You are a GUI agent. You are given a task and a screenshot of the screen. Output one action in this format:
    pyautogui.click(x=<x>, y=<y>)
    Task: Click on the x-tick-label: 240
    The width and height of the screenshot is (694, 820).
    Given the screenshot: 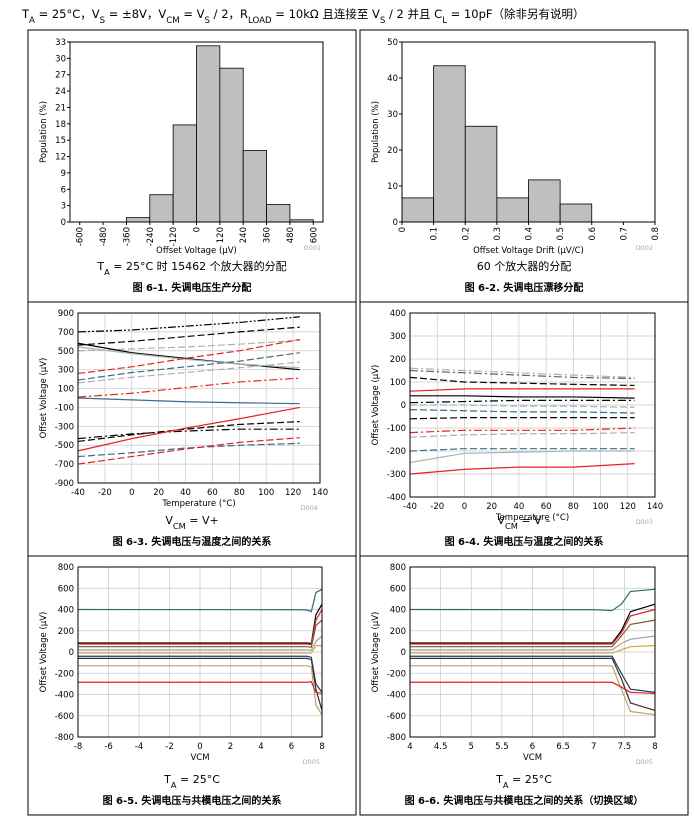 What is the action you would take?
    pyautogui.click(x=244, y=235)
    